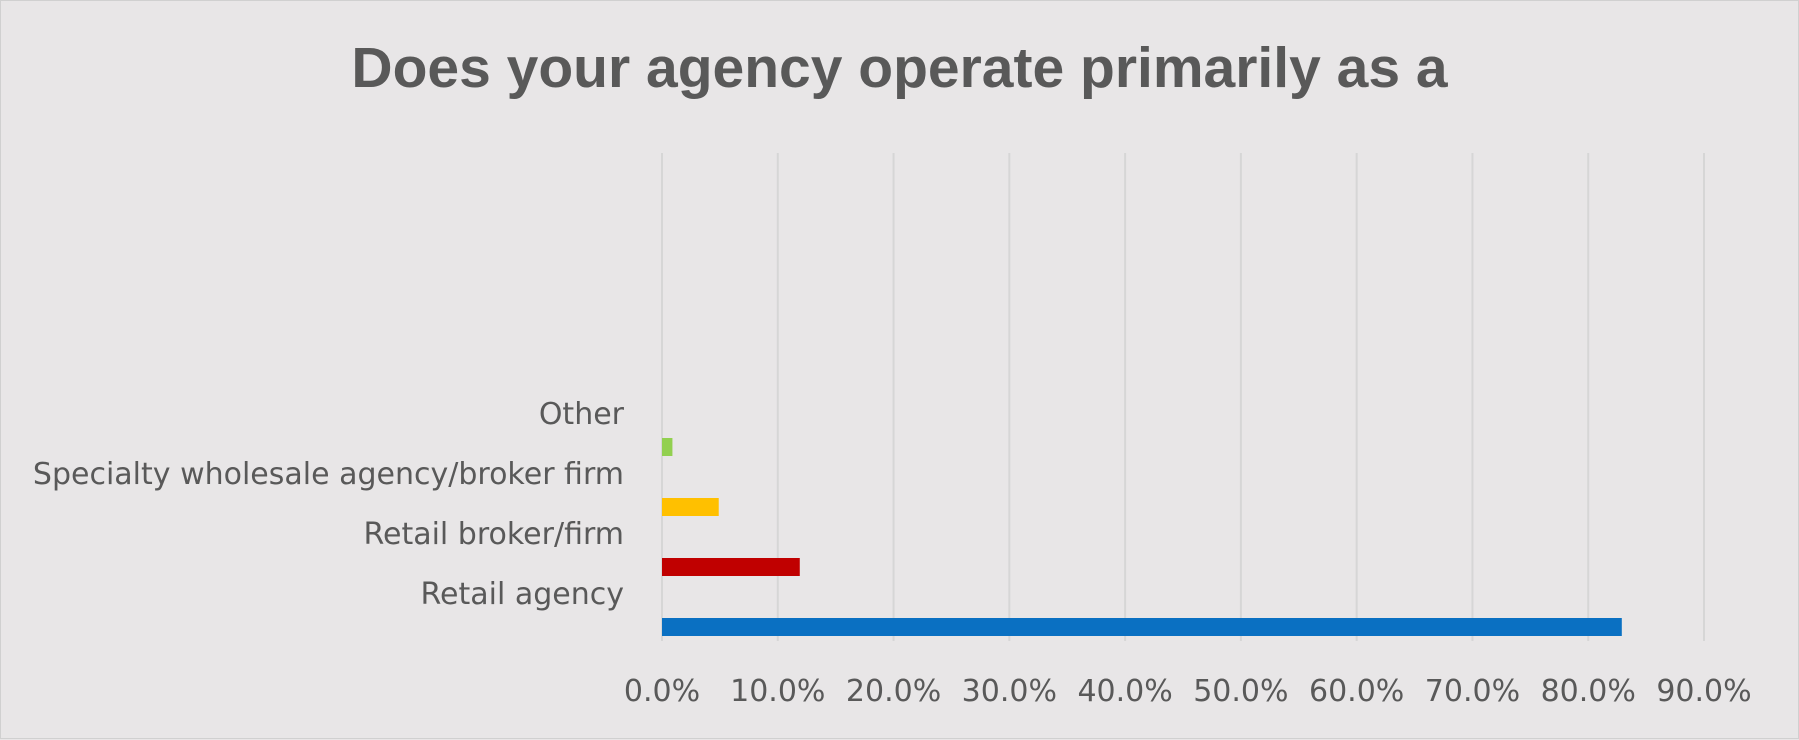 The image size is (1799, 740). I want to click on x-tick-label: 10.0%, so click(777, 691).